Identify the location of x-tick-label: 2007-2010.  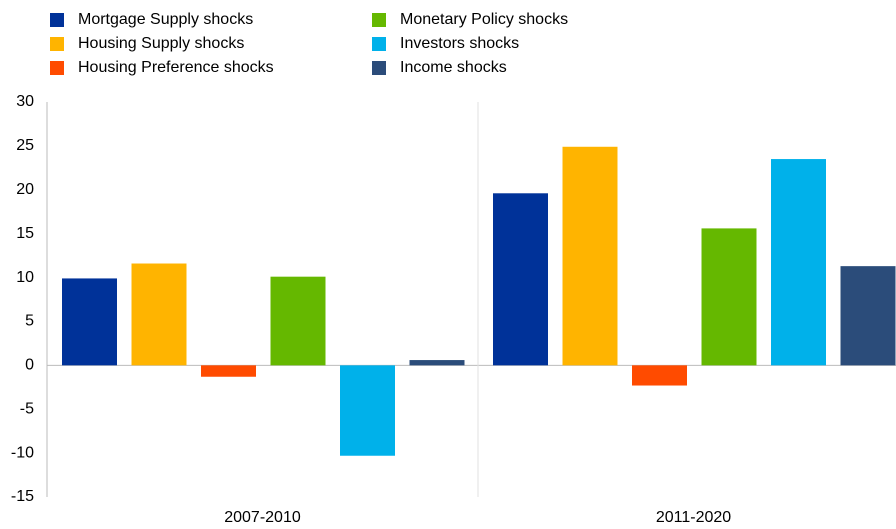
(262, 517).